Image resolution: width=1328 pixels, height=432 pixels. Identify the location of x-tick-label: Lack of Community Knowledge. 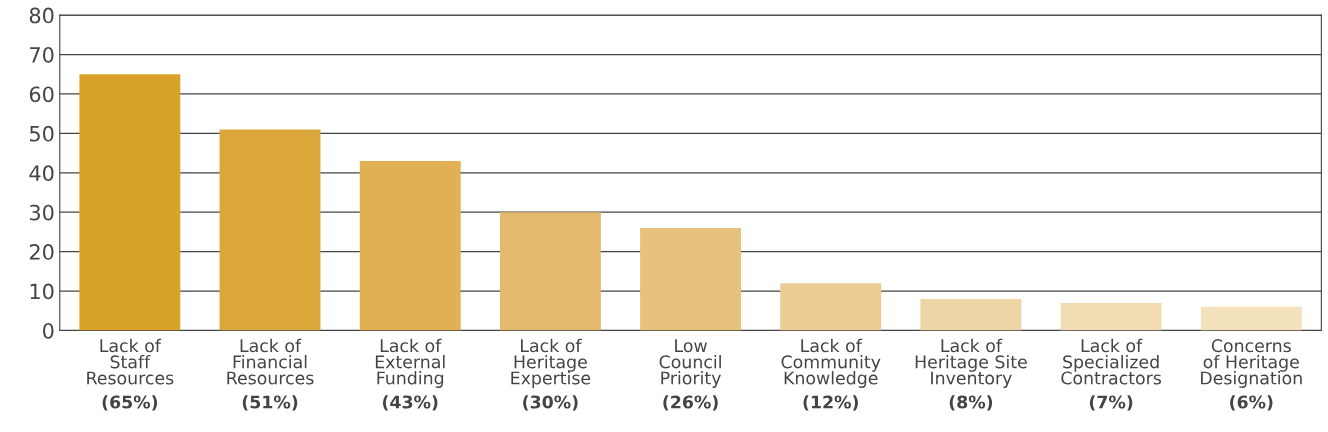
(831, 363).